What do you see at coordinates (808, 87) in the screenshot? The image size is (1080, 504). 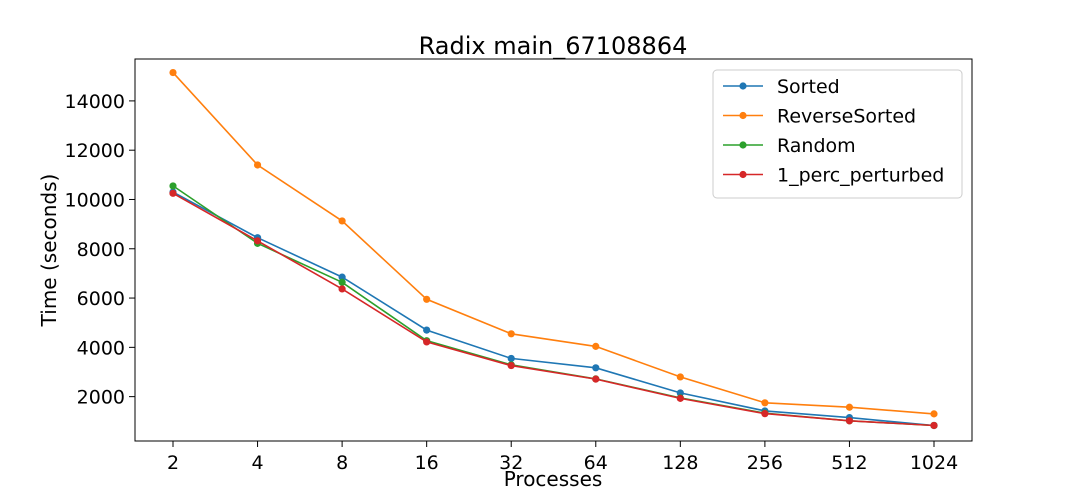 I see `legend-label: Sorted` at bounding box center [808, 87].